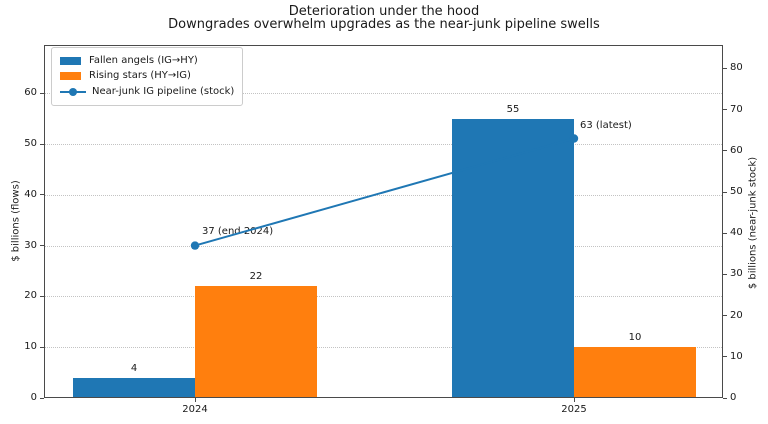  What do you see at coordinates (635, 338) in the screenshot?
I see `bar-value-label: 10` at bounding box center [635, 338].